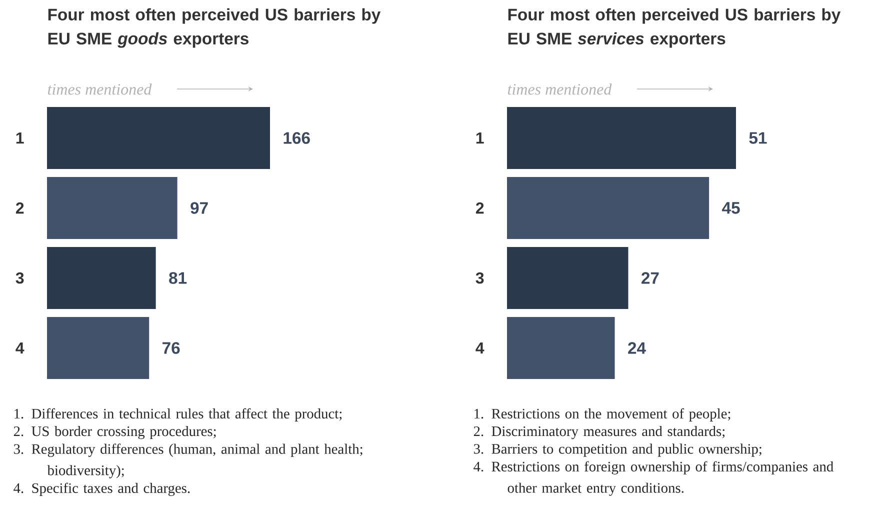  I want to click on text: 4. Specific taxes and charges., so click(102, 489).